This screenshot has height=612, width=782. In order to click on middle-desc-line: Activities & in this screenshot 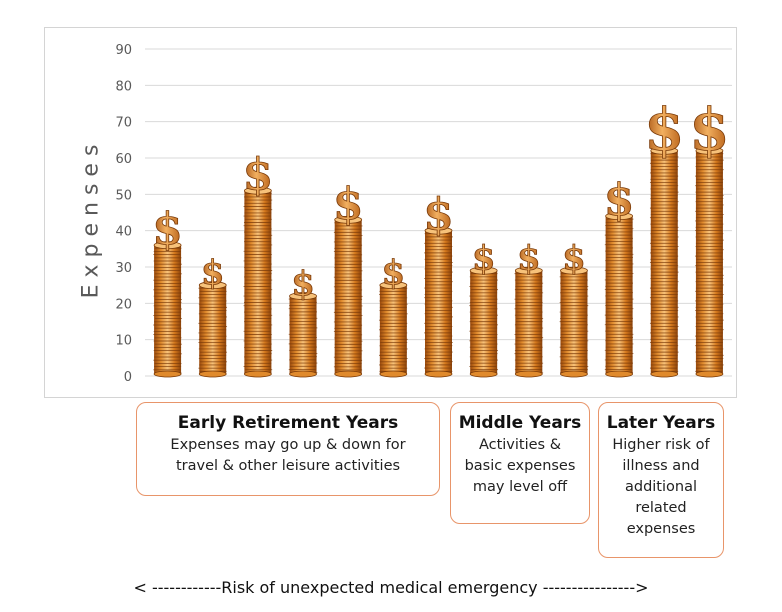, I will do `click(520, 445)`.